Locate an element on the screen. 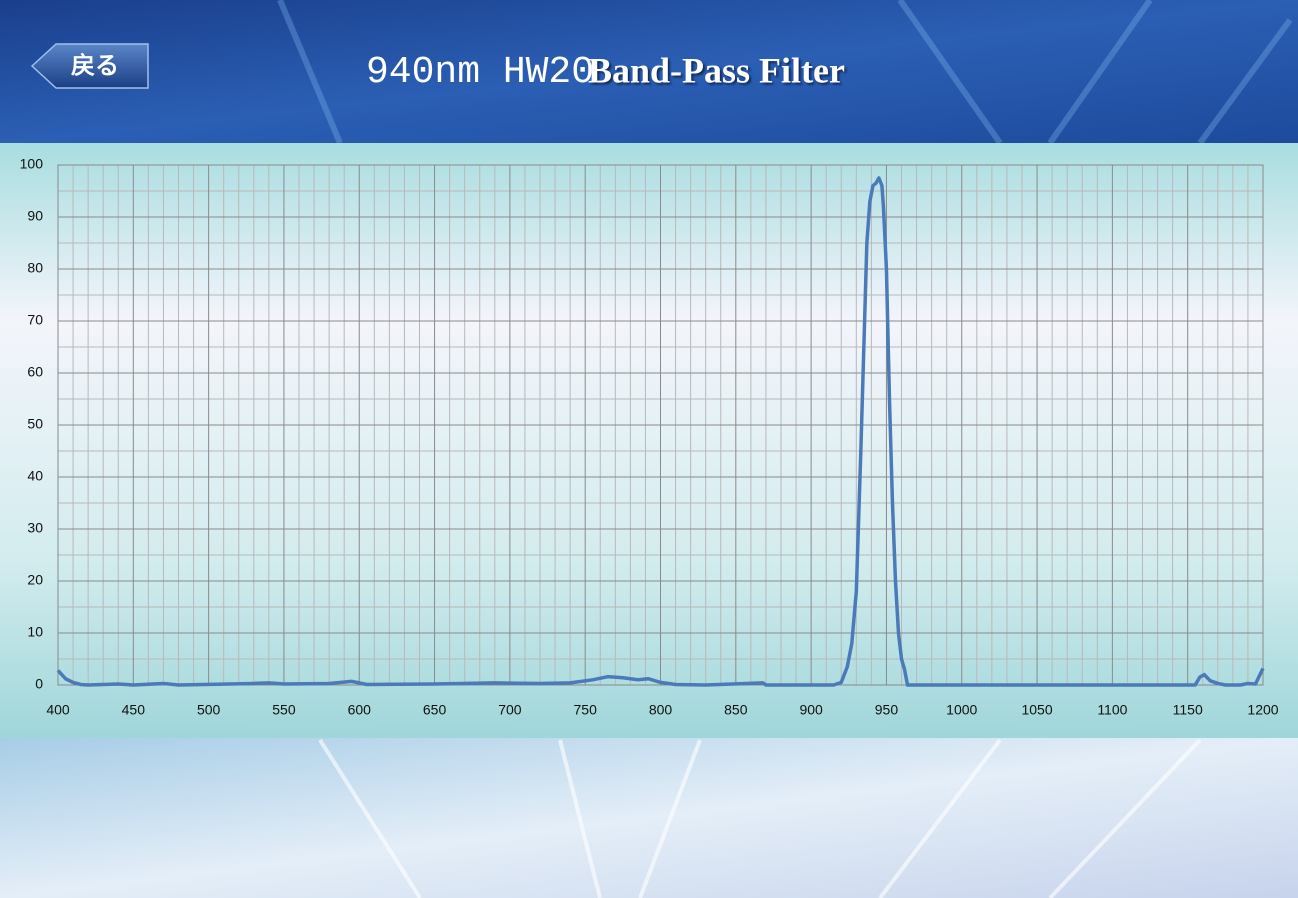 The image size is (1298, 898). y-tick-label: 20 is located at coordinates (35, 580).